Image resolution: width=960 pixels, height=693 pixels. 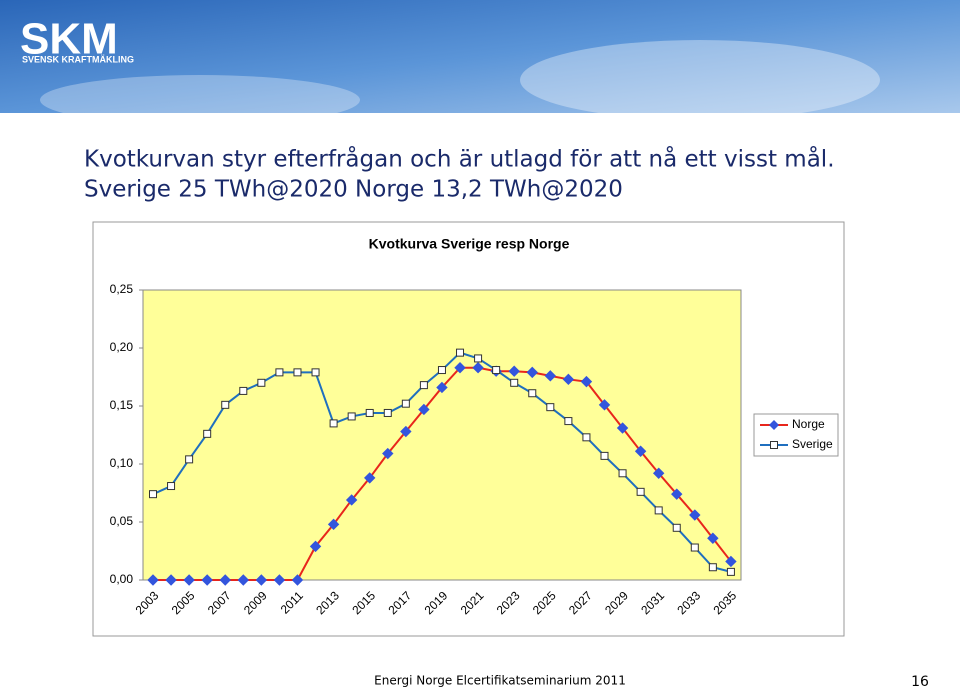 What do you see at coordinates (78, 59) in the screenshot?
I see `logo-tagline: SVENSK KRAFTMÄKLING` at bounding box center [78, 59].